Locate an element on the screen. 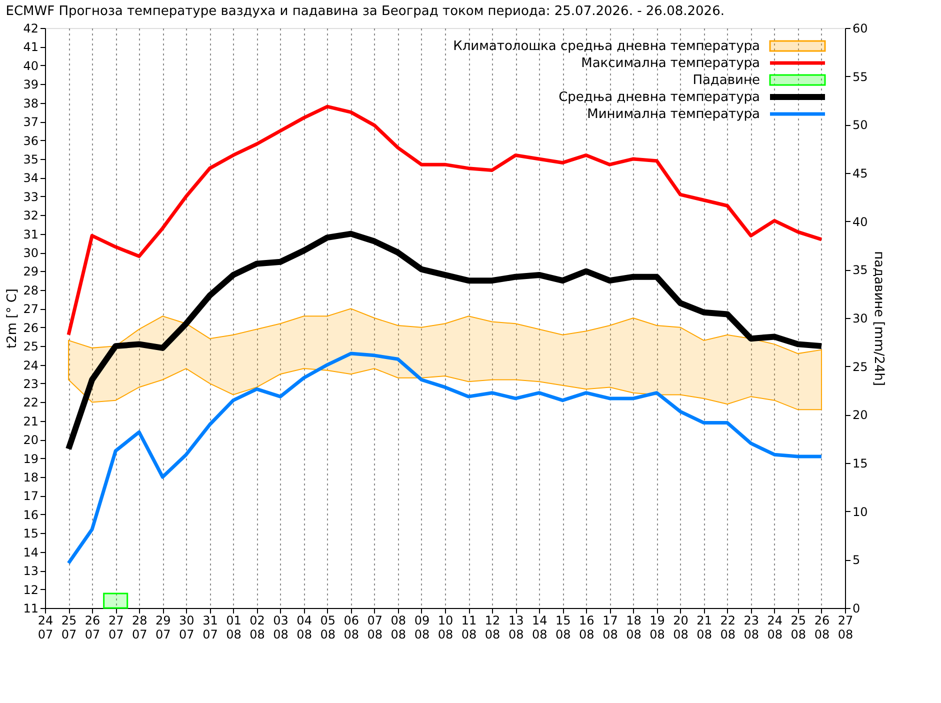 Image resolution: width=941 pixels, height=703 pixels. y-tick-label: 19 is located at coordinates (30, 459).